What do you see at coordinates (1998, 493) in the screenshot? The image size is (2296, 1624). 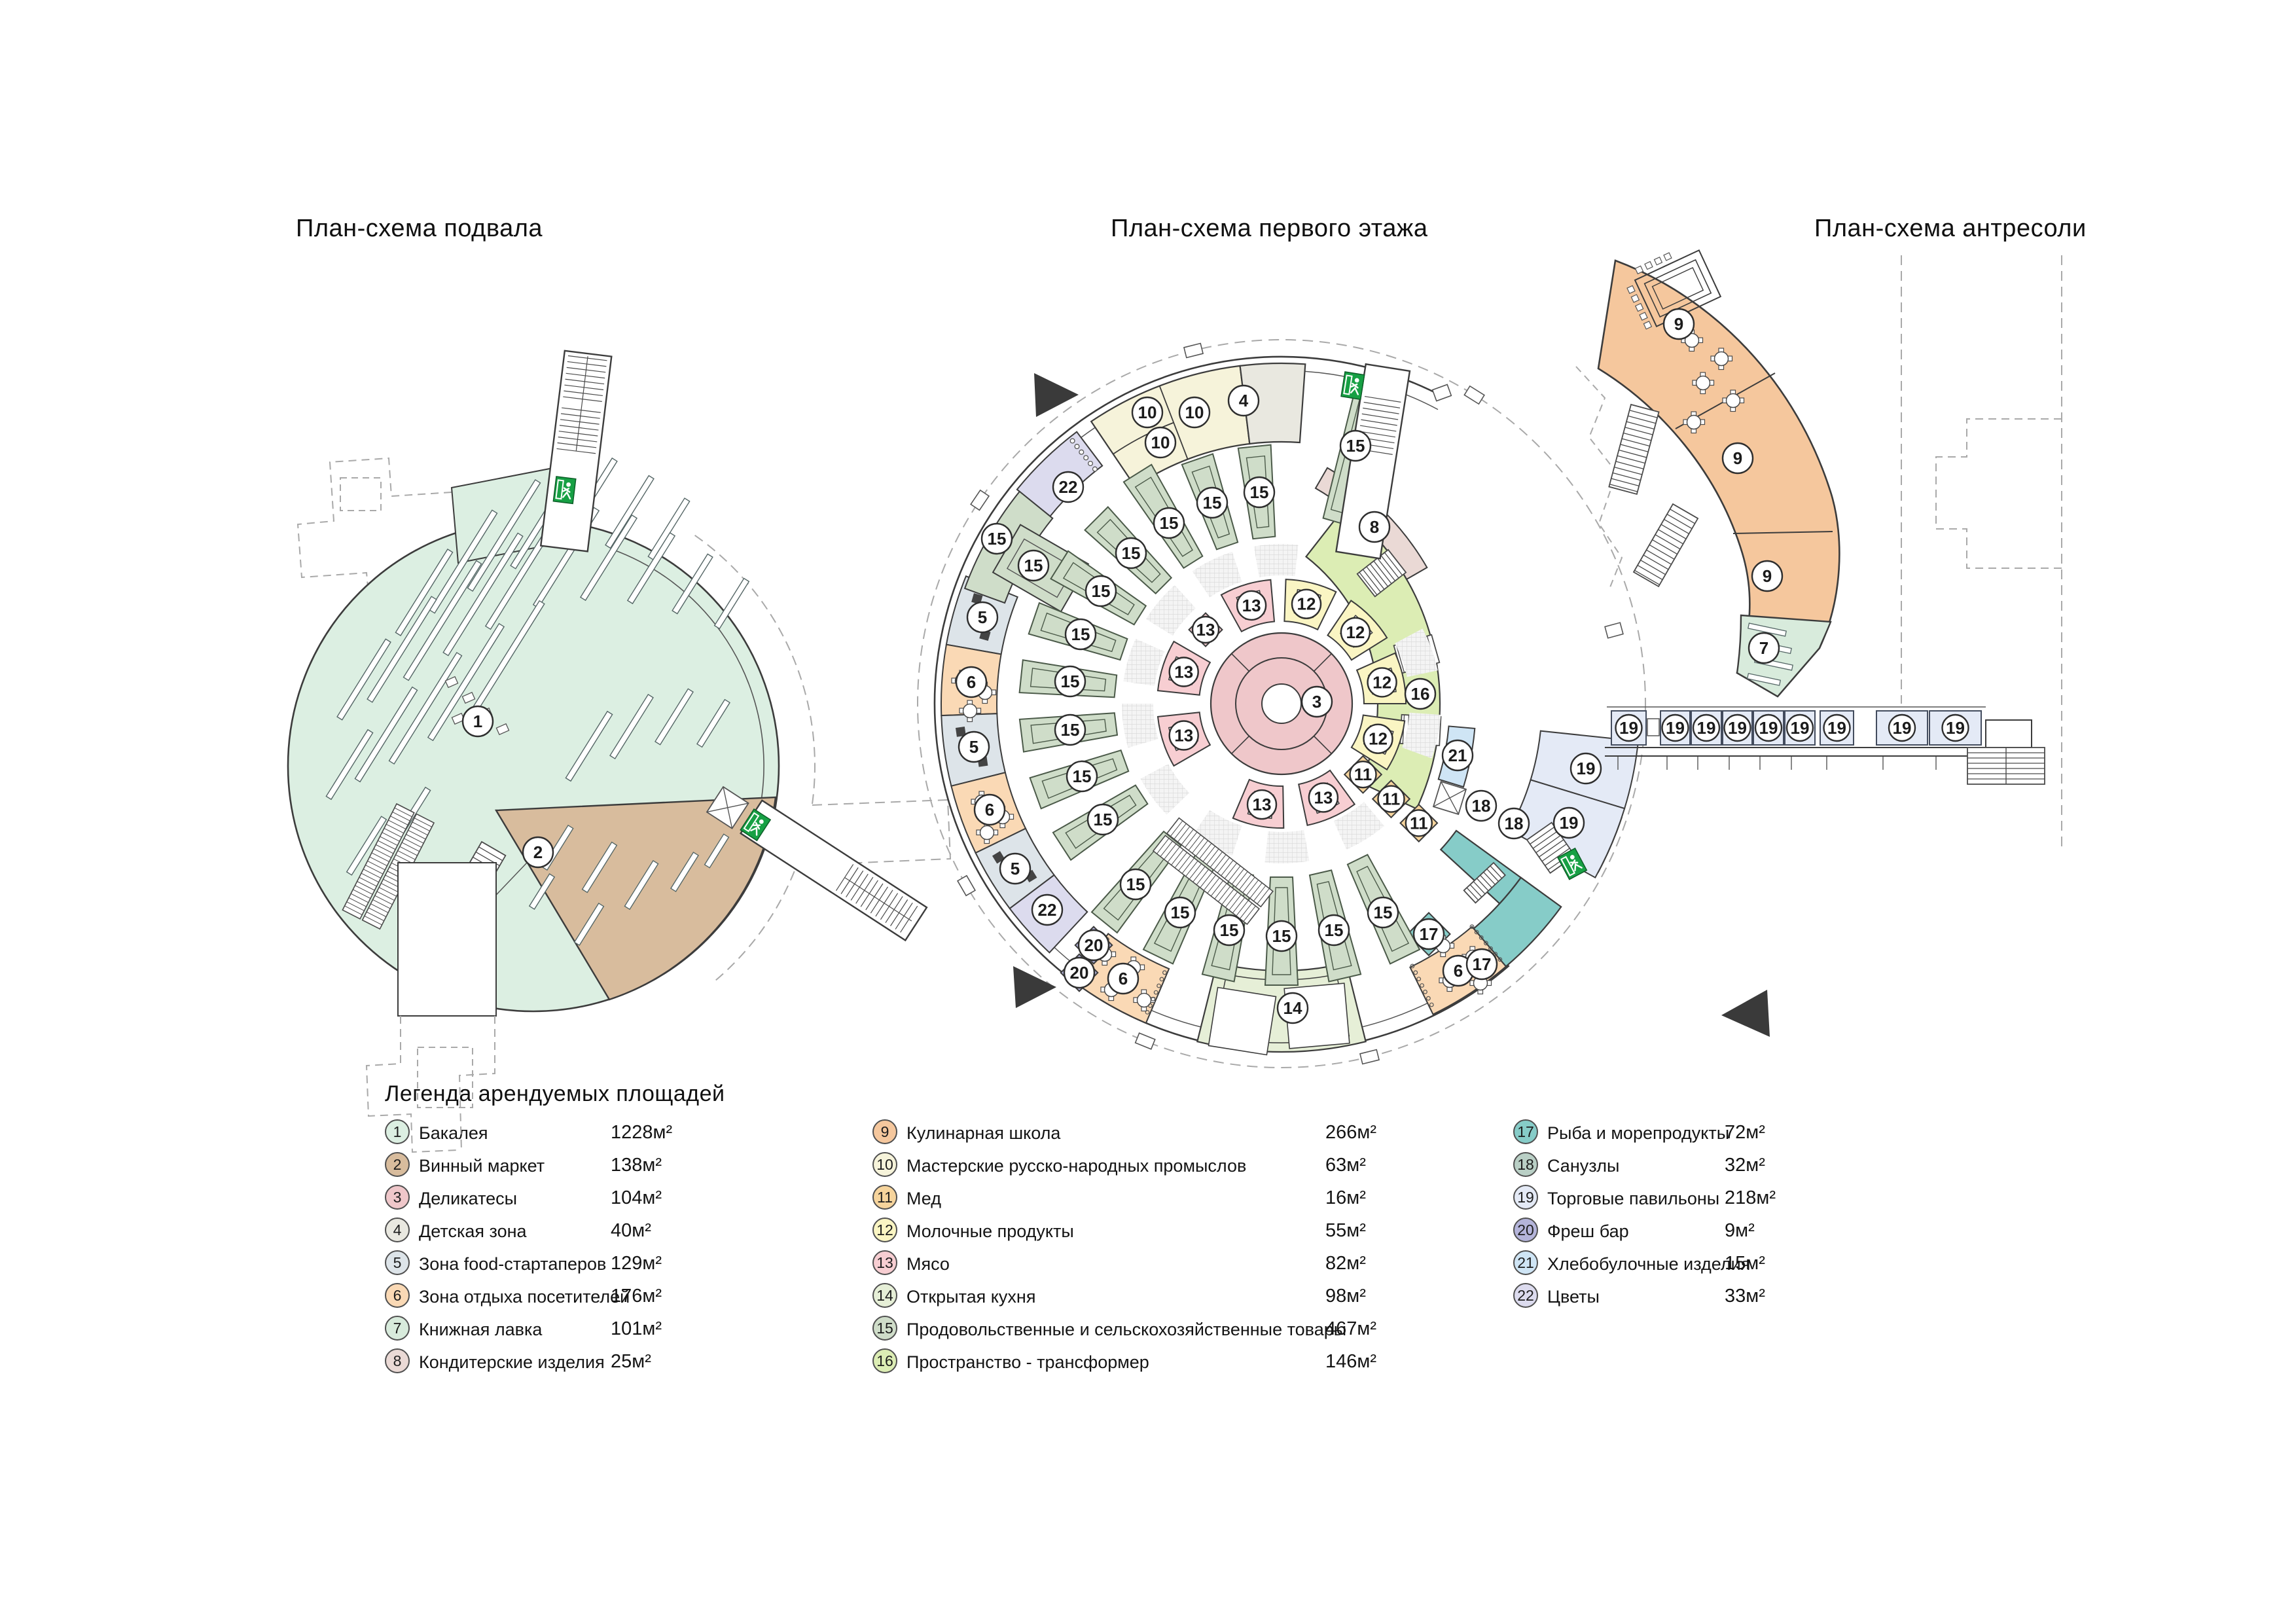 I see `dashed-step-contour` at bounding box center [1998, 493].